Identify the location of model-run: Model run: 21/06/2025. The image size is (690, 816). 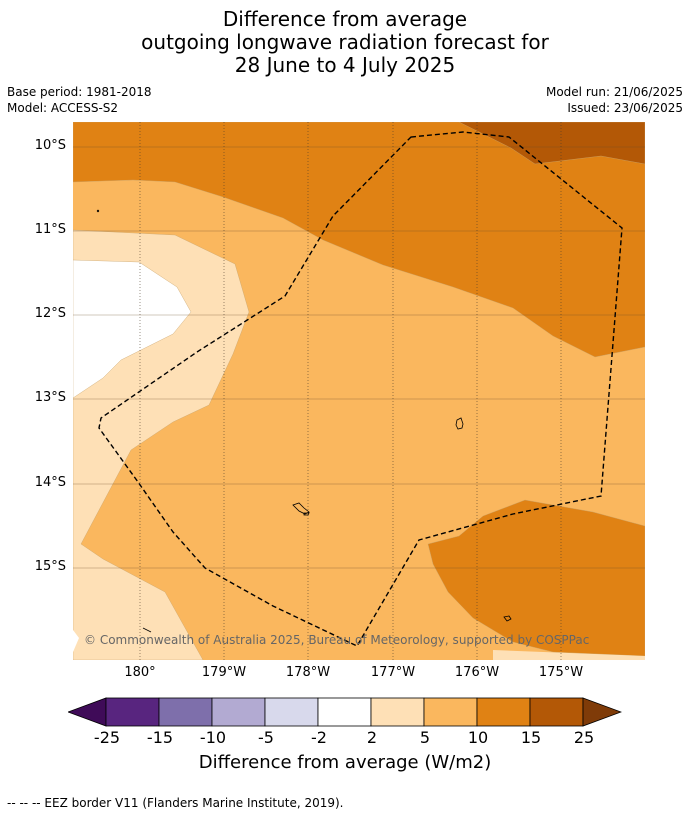
(614, 92).